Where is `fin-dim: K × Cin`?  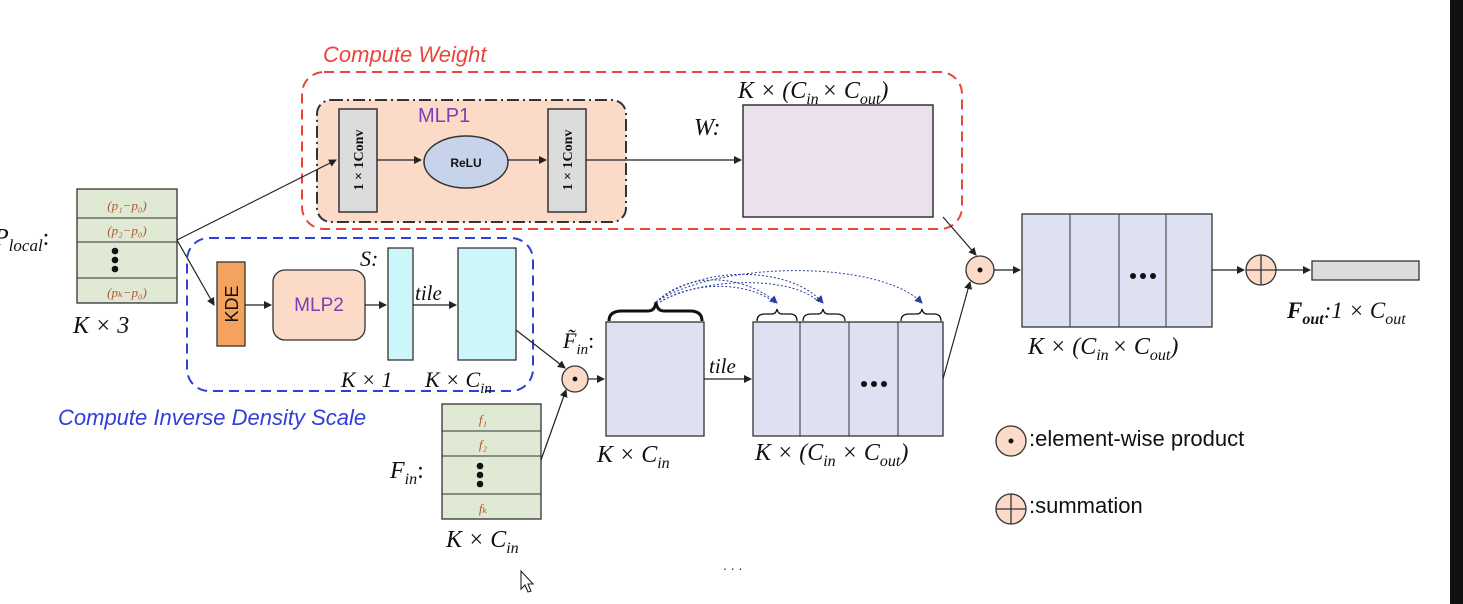
fin-dim: K × Cin is located at coordinates (482, 542).